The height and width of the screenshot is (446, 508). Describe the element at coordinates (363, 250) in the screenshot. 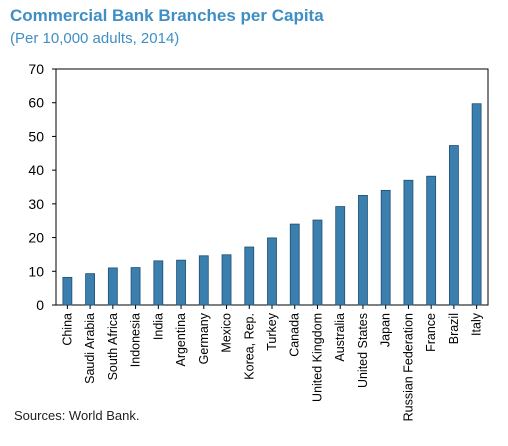

I see `bar-united-states` at that location.